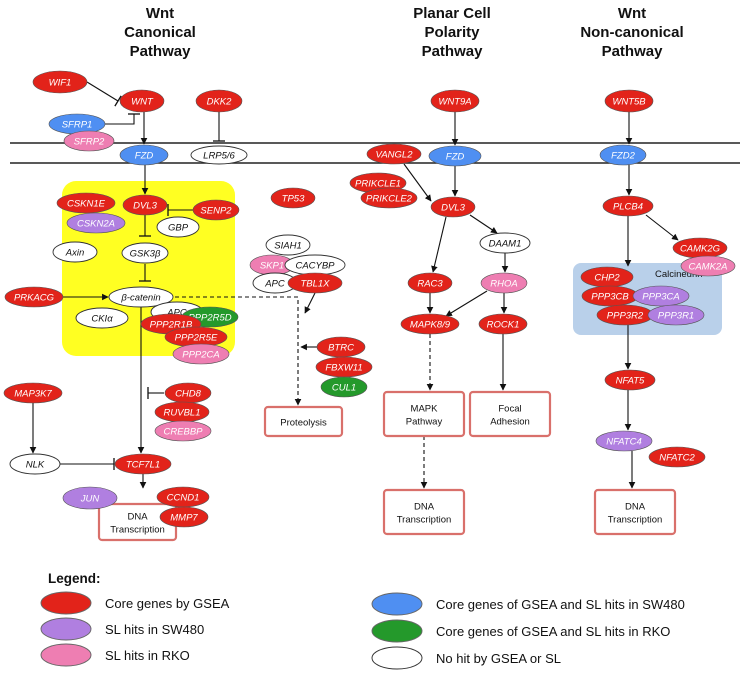 The height and width of the screenshot is (677, 750). Describe the element at coordinates (154, 629) in the screenshot. I see `legend-label: SL hits in SW480` at that location.